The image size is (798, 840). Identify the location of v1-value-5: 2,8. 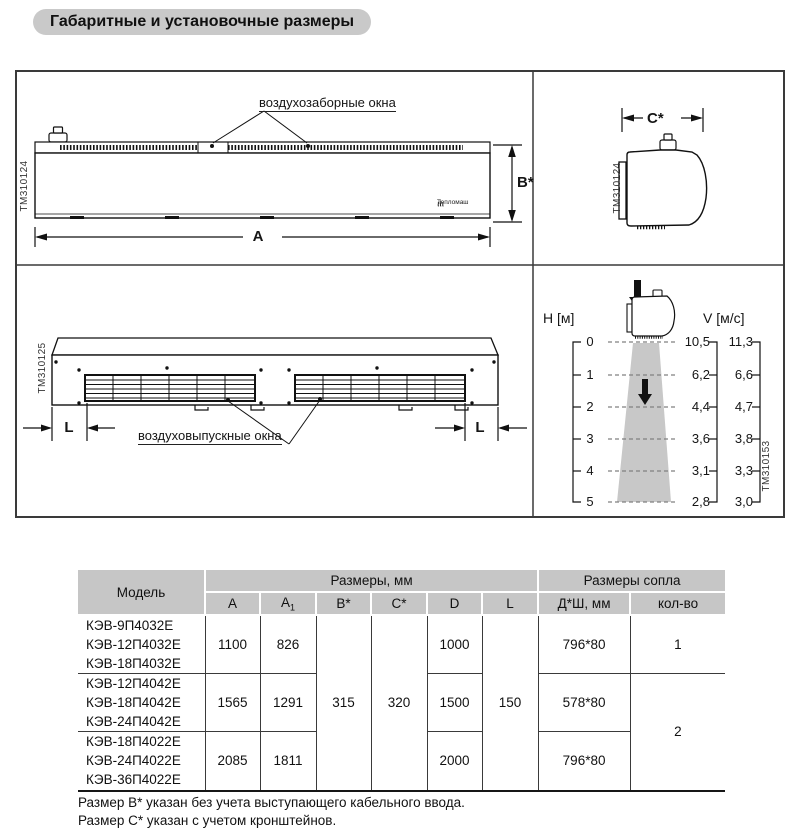
(700, 501).